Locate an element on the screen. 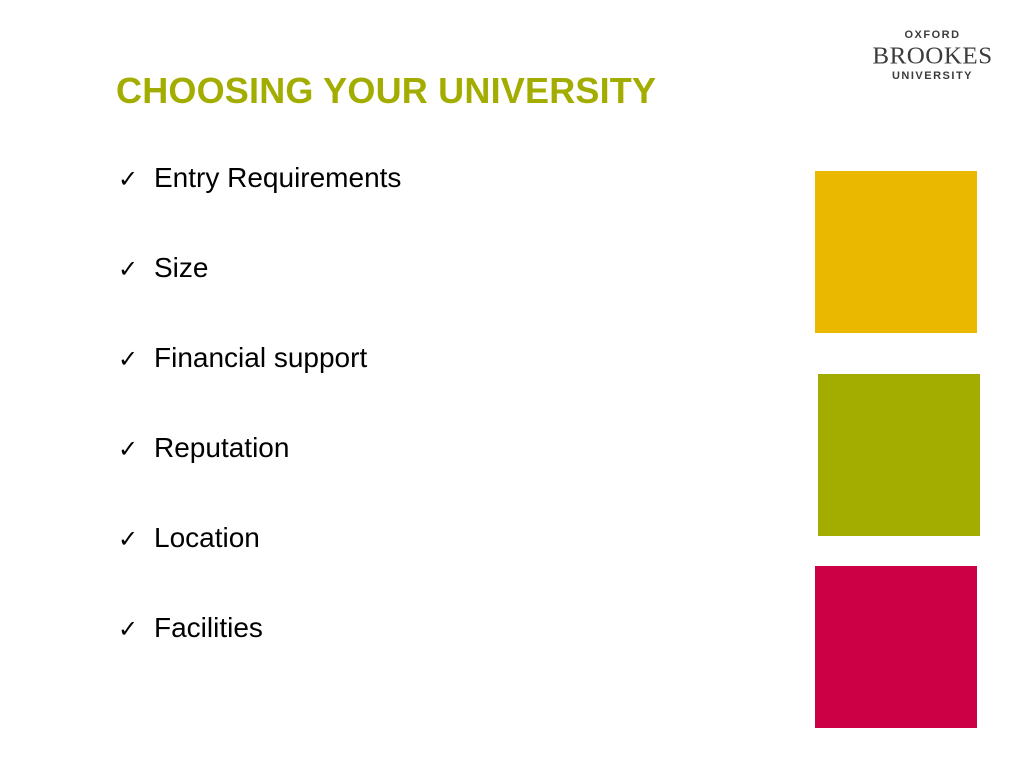  logo-line-oxford: OXFORD is located at coordinates (932, 35).